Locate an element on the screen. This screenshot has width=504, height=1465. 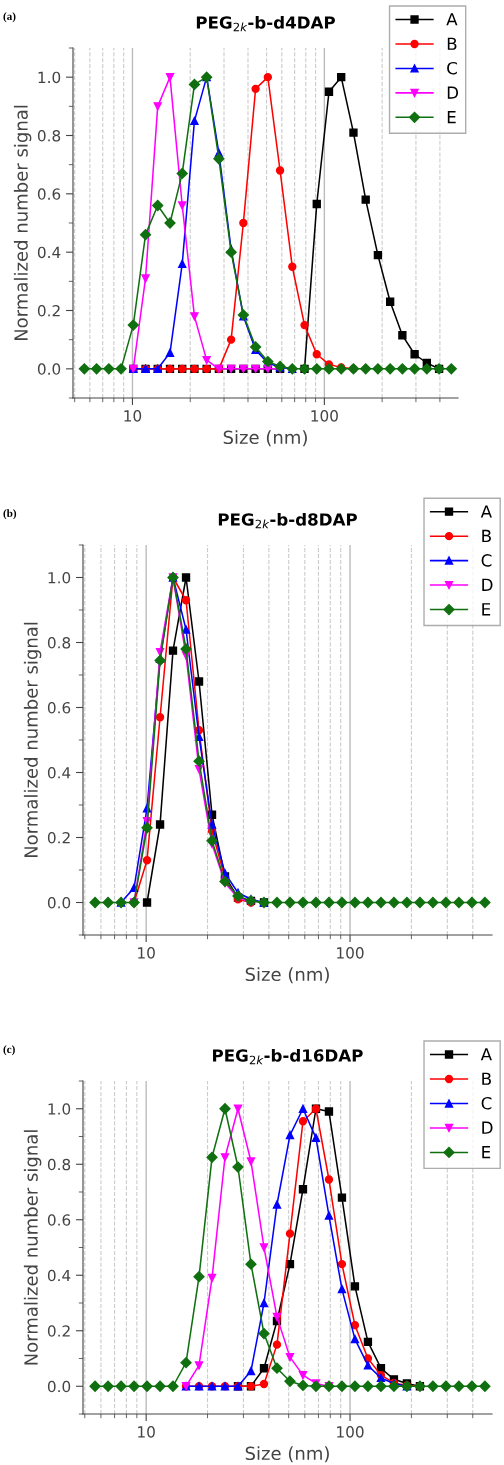
text: (b) is located at coordinates (10, 514).